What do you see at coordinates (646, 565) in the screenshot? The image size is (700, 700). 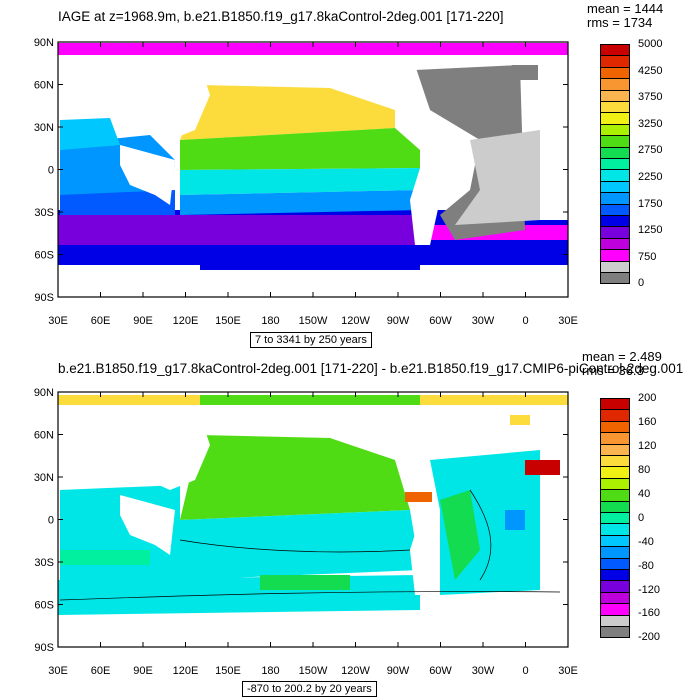 I see `bottom-colorbar-label: -80` at bounding box center [646, 565].